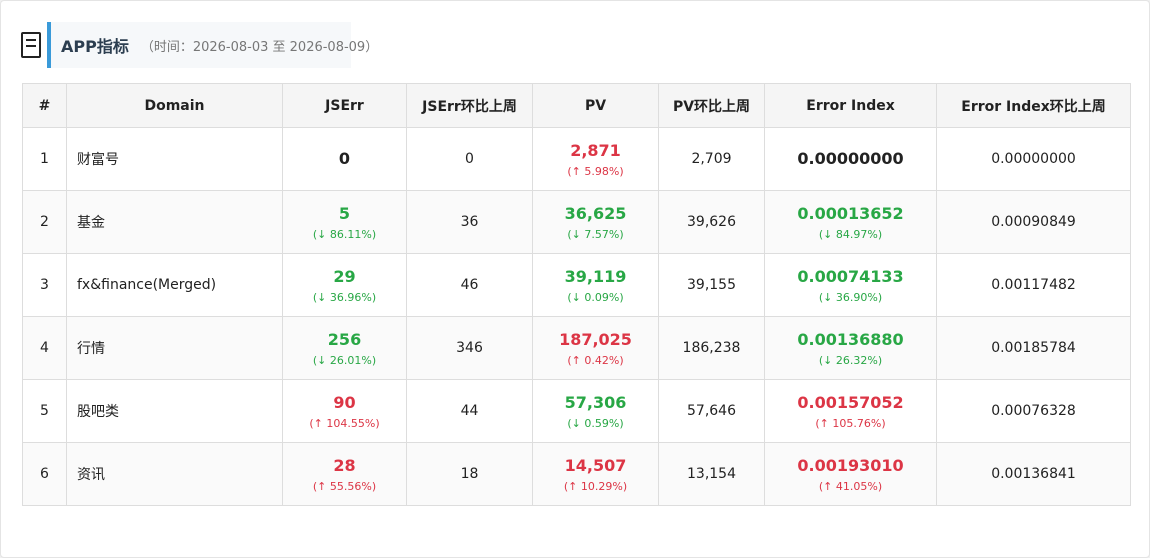  Describe the element at coordinates (595, 171) in the screenshot. I see `pv-change: (↑ 5.98%)` at that location.